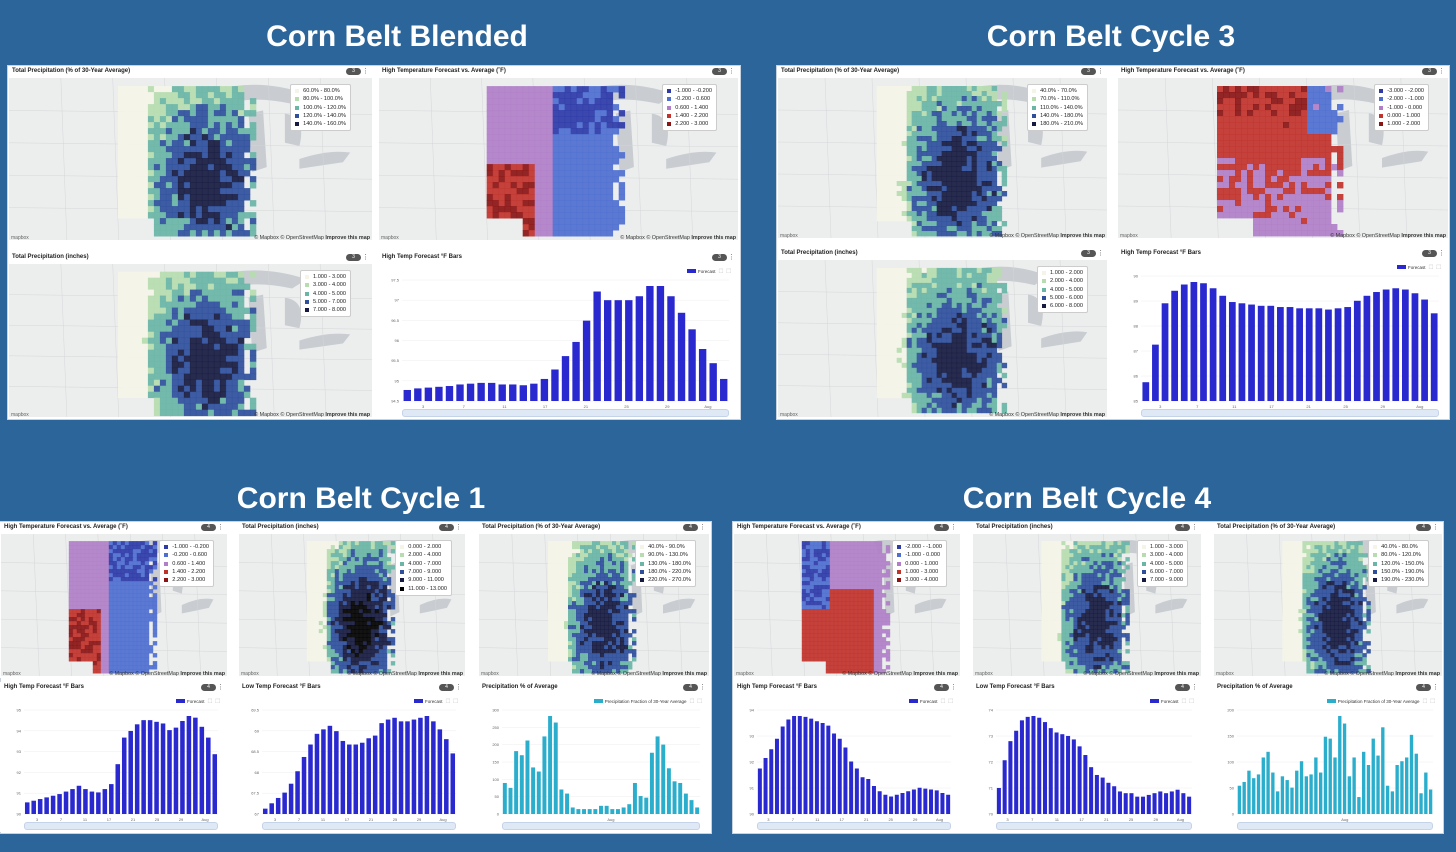 The width and height of the screenshot is (1456, 852). I want to click on y-tick-label: 86, so click(1136, 376).